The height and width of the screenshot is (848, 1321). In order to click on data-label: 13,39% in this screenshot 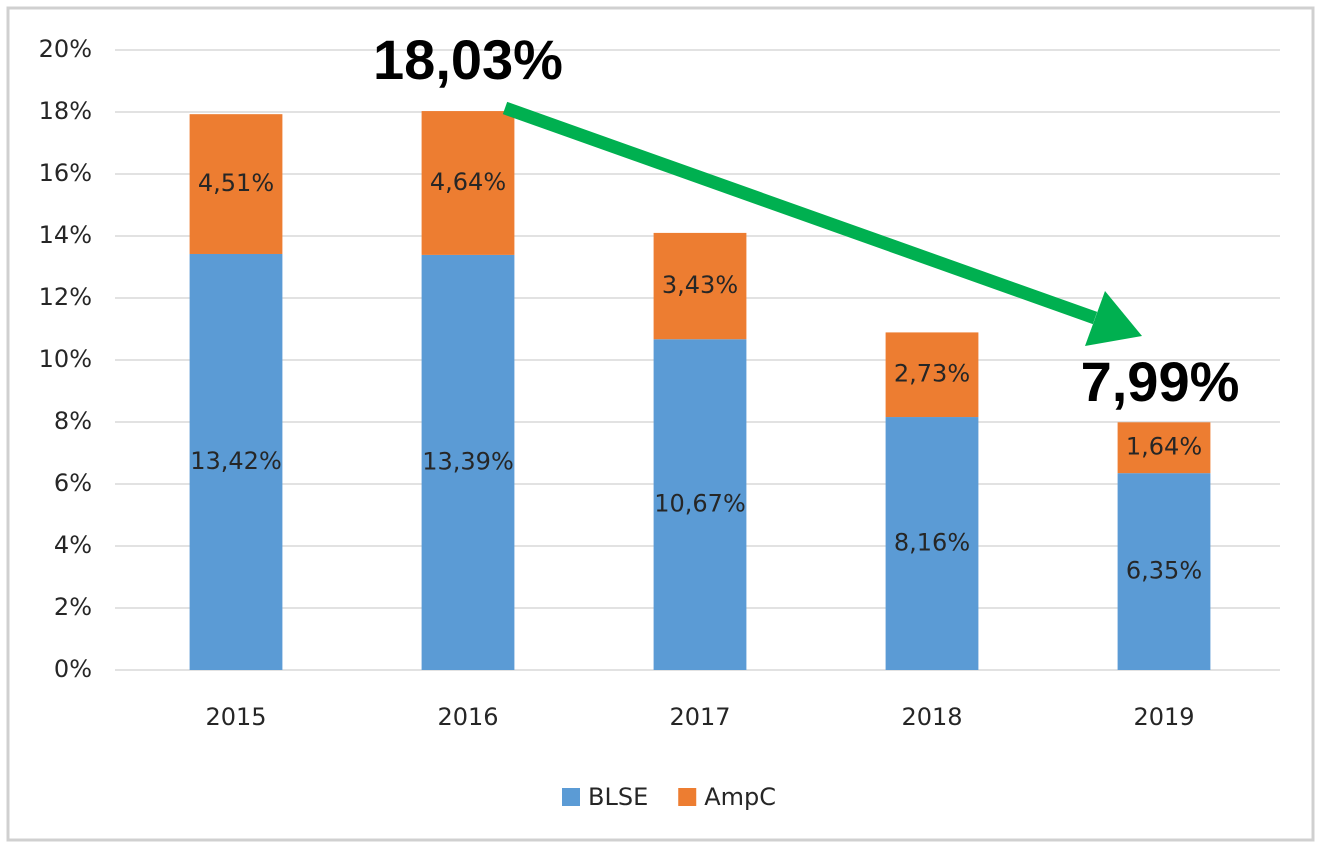, I will do `click(468, 461)`.